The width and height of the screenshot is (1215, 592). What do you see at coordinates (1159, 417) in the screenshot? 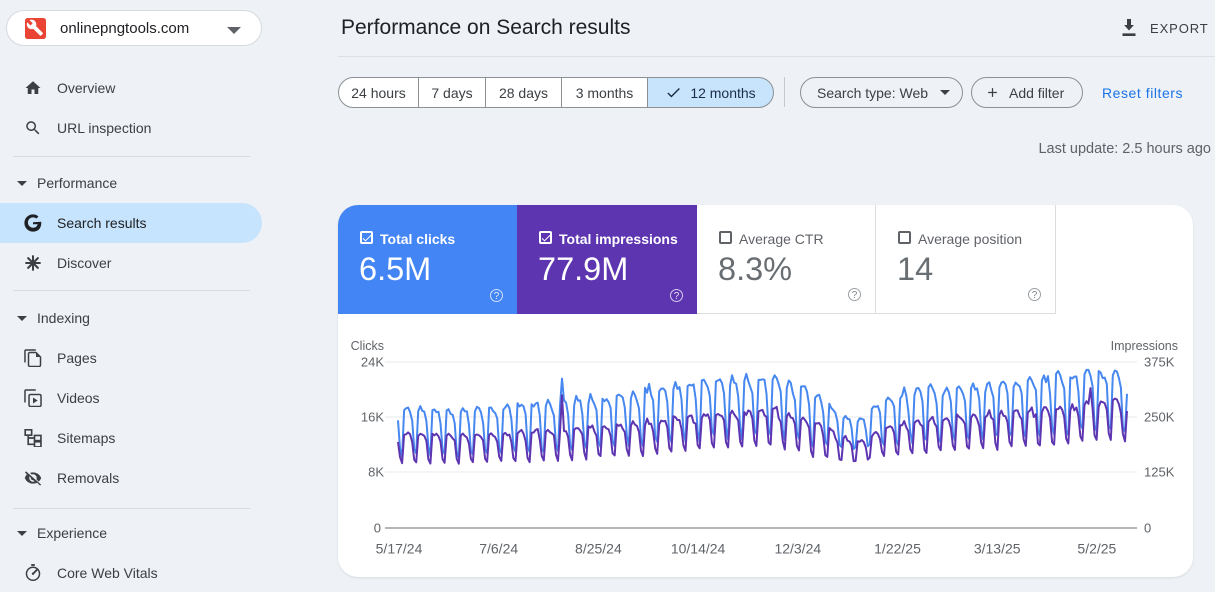
I see `svg-text: 250K` at bounding box center [1159, 417].